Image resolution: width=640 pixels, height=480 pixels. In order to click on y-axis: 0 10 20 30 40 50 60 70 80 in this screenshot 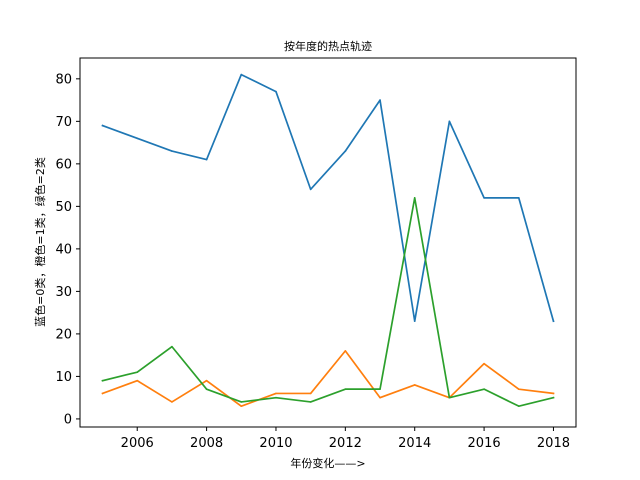, I will do `click(67, 249)`.